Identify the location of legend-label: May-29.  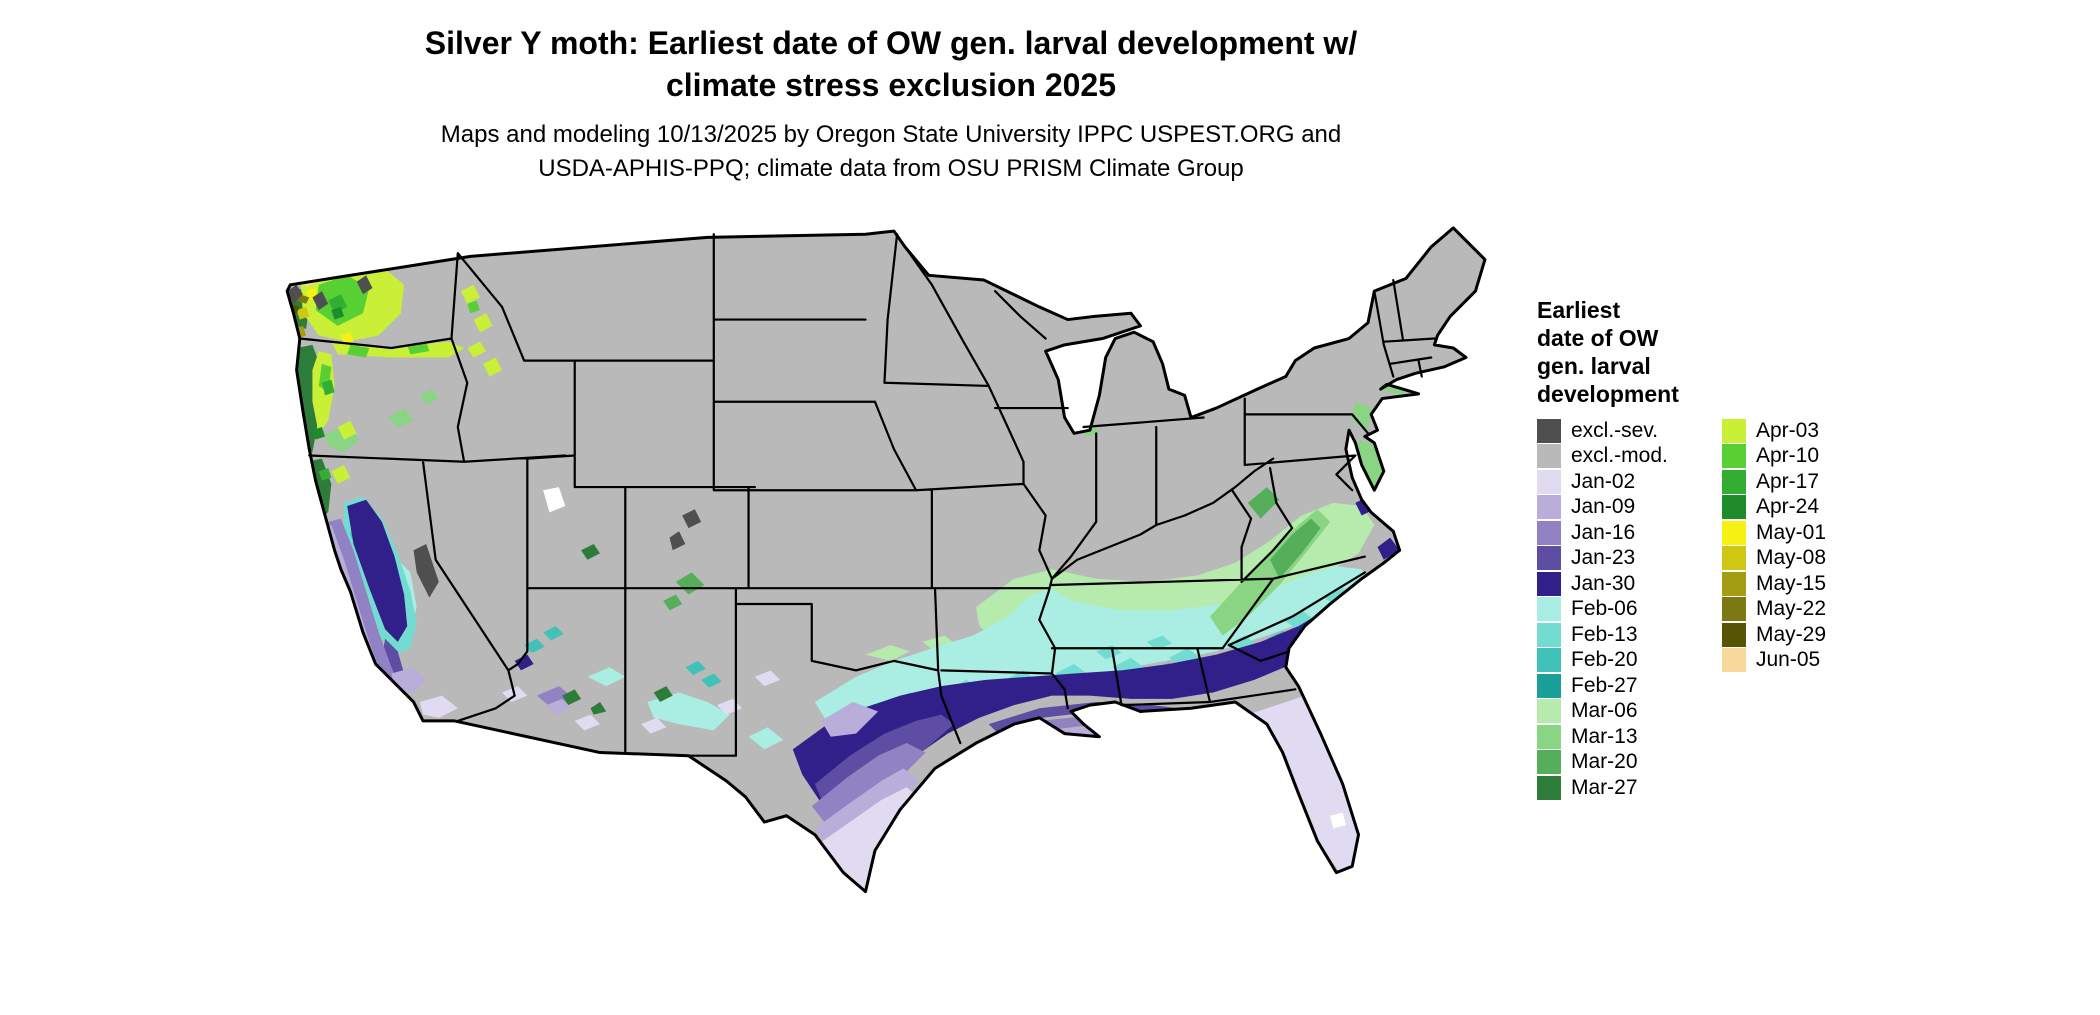
(1791, 634).